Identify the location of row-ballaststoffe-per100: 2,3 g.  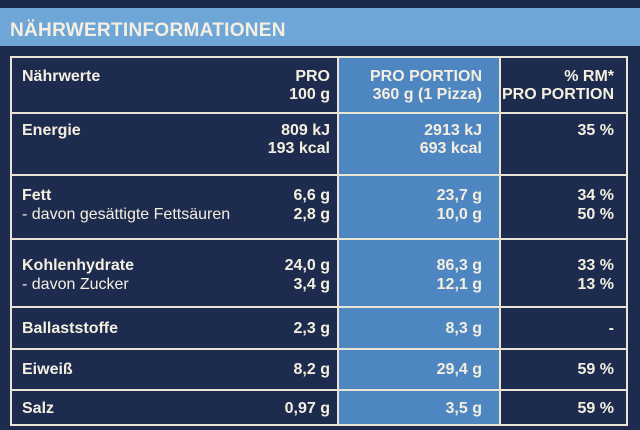
(311, 328).